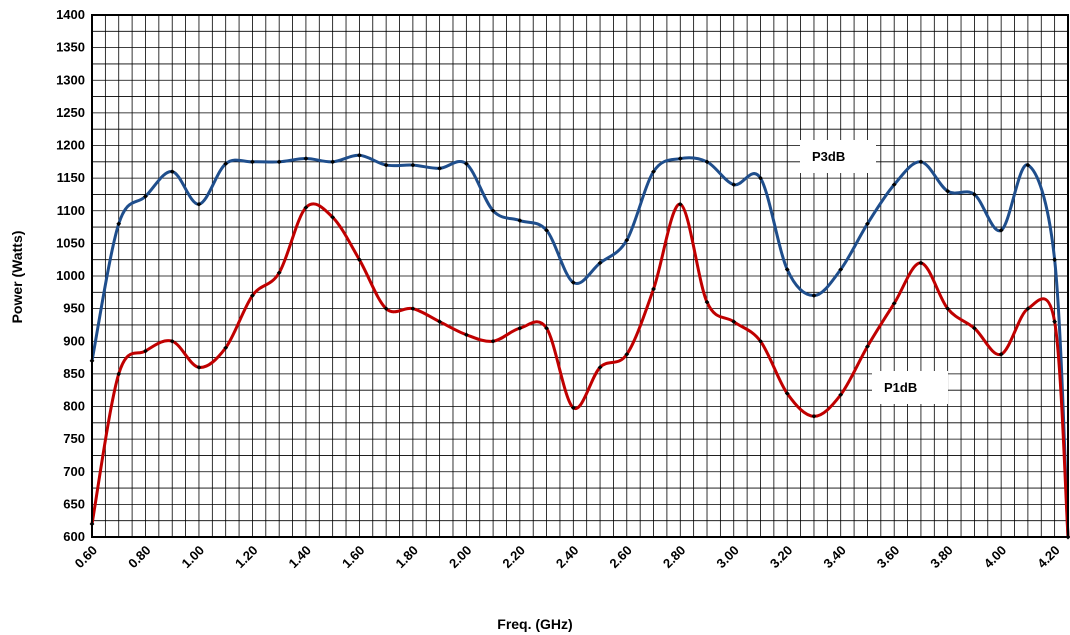  Describe the element at coordinates (834, 557) in the screenshot. I see `x-tick-label: 3.40` at that location.